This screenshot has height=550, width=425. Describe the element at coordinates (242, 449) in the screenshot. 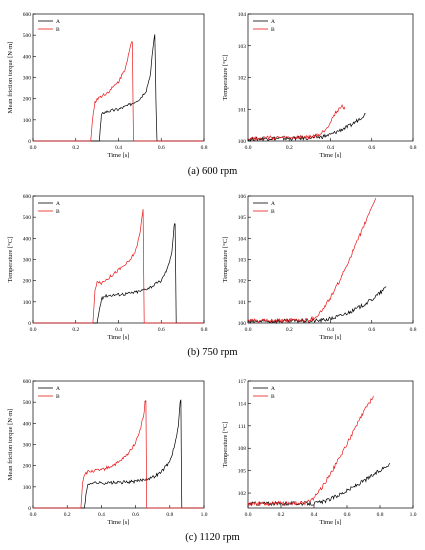

I see `y-tick-label: 108` at that location.